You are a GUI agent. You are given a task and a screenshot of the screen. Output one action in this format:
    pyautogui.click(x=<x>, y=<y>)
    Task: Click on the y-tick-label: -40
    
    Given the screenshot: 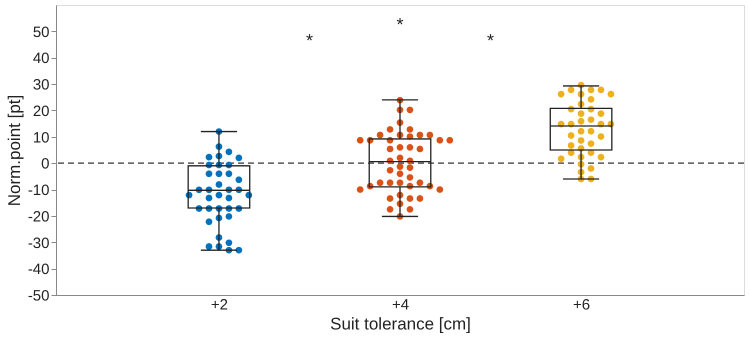 What is the action you would take?
    pyautogui.click(x=39, y=269)
    